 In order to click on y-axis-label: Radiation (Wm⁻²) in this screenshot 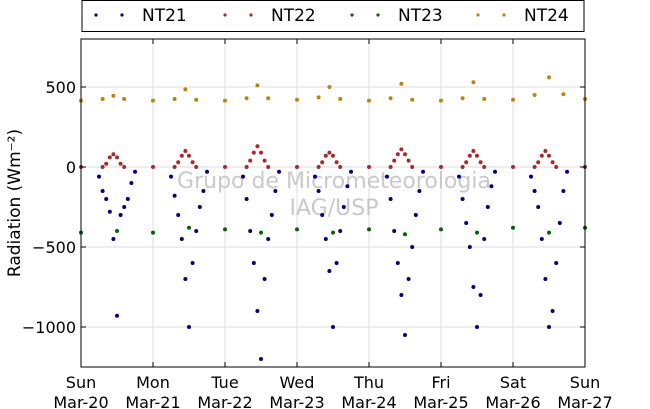, I will do `click(15, 203)`.